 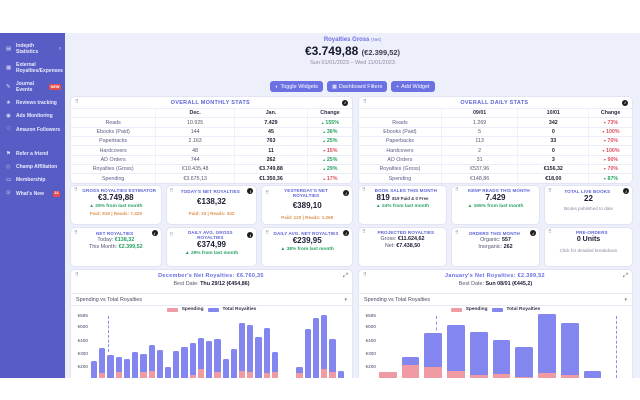 I want to click on card-note: Click for detailed breakdown, so click(x=588, y=250).